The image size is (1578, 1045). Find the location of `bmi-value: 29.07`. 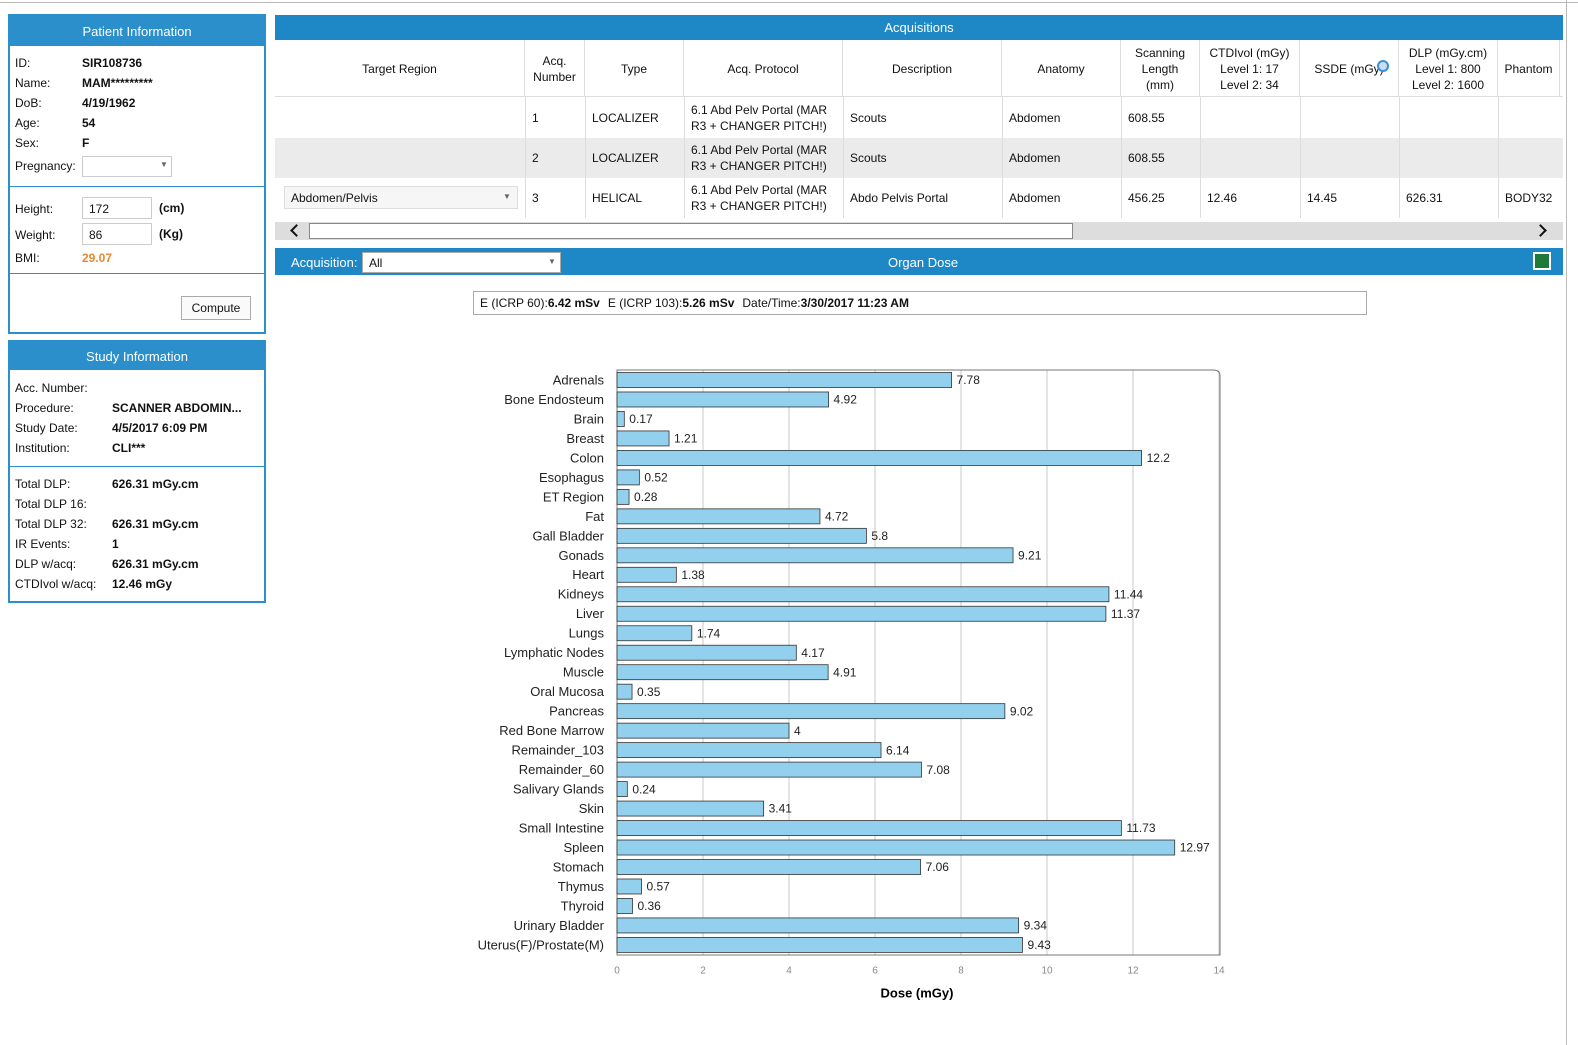

bmi-value: 29.07 is located at coordinates (97, 258).